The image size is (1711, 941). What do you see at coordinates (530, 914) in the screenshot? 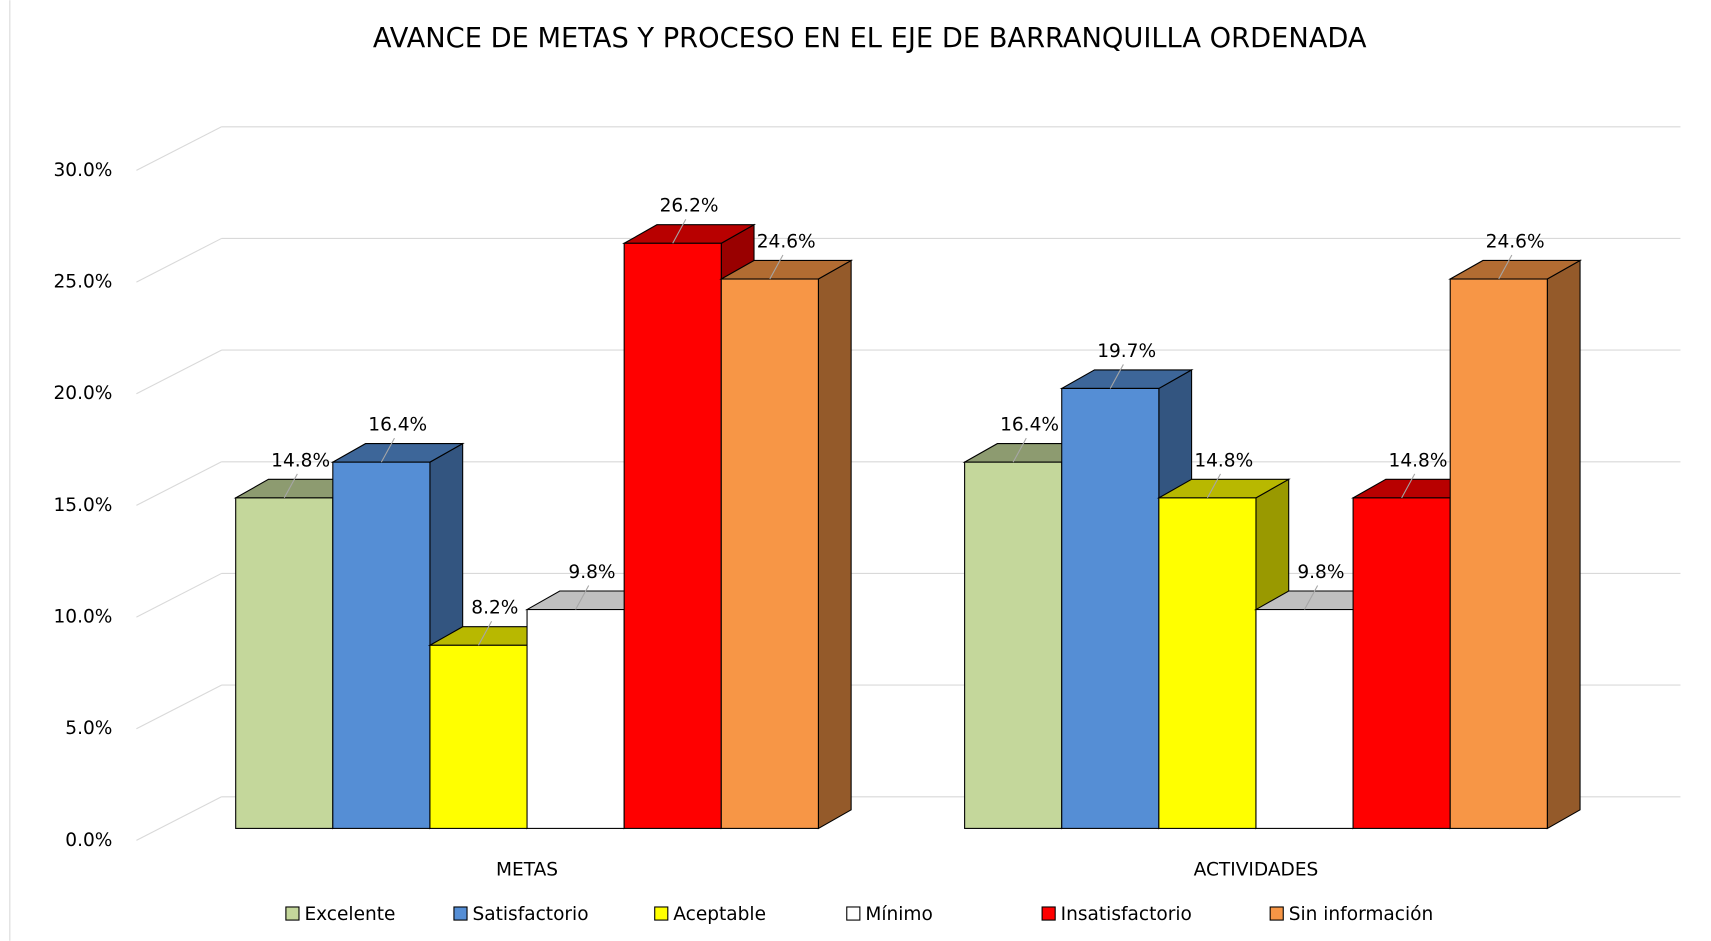
I see `legend-label: Satisfactorio` at bounding box center [530, 914].